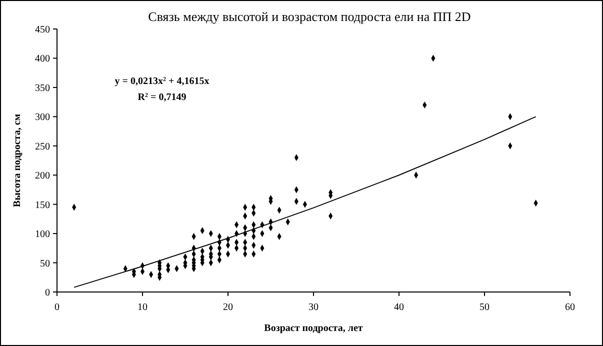 The image size is (603, 346). What do you see at coordinates (57, 307) in the screenshot?
I see `x-tick-label: 0` at bounding box center [57, 307].